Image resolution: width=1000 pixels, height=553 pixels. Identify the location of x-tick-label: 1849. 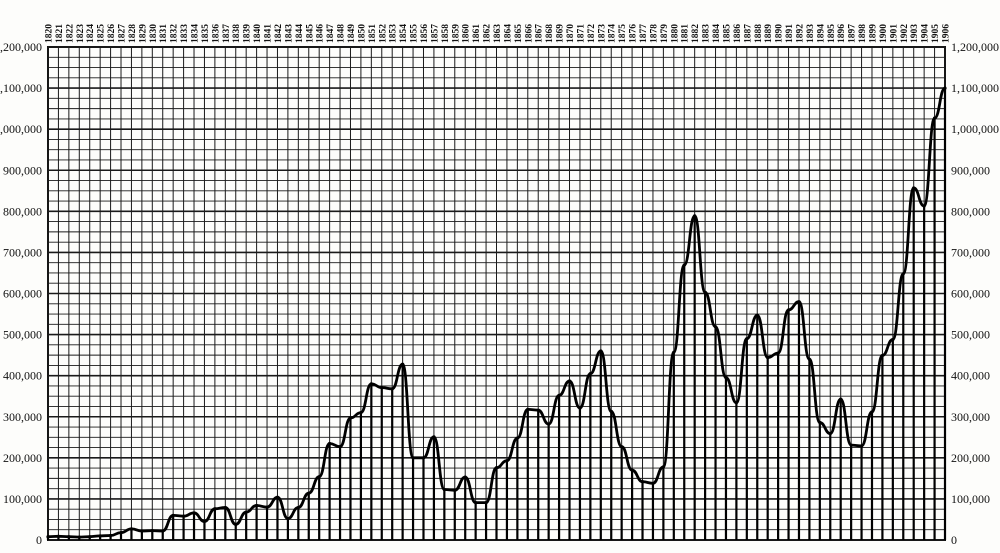
(352, 33).